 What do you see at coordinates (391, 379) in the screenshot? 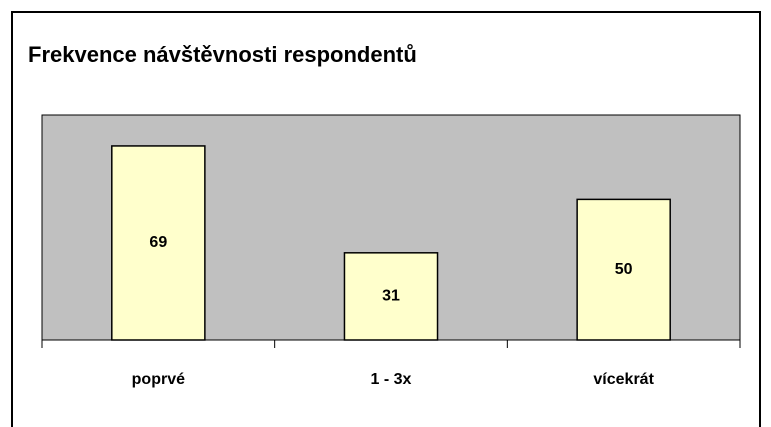
I see `x-tick-label: 1 - 3x` at bounding box center [391, 379].